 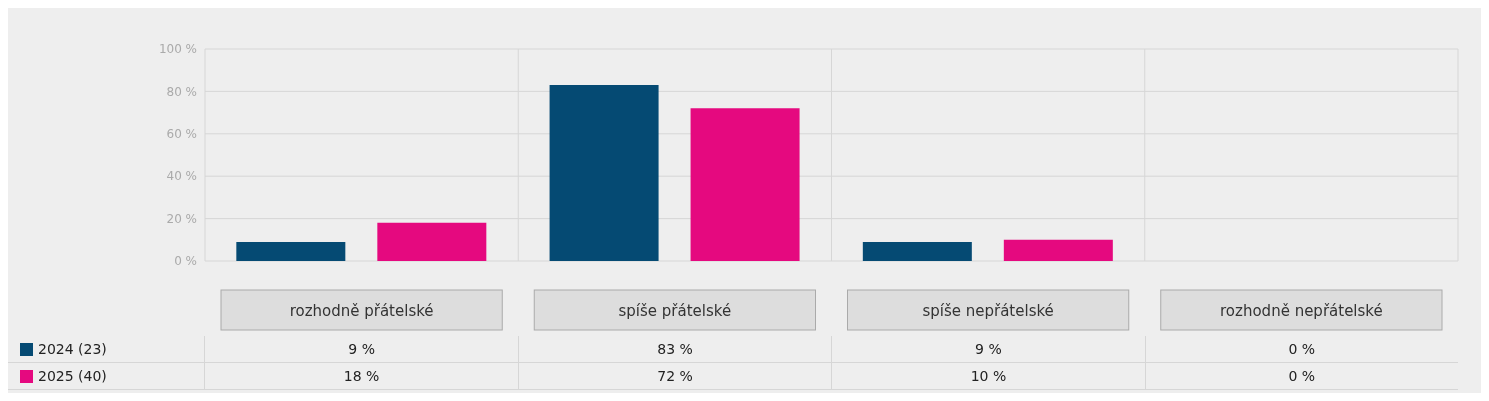 What do you see at coordinates (988, 376) in the screenshot?
I see `data-label: 10 %` at bounding box center [988, 376].